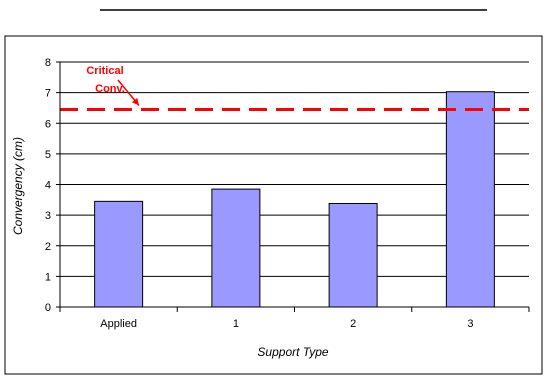  Describe the element at coordinates (470, 324) in the screenshot. I see `x-tick-label: 3` at that location.